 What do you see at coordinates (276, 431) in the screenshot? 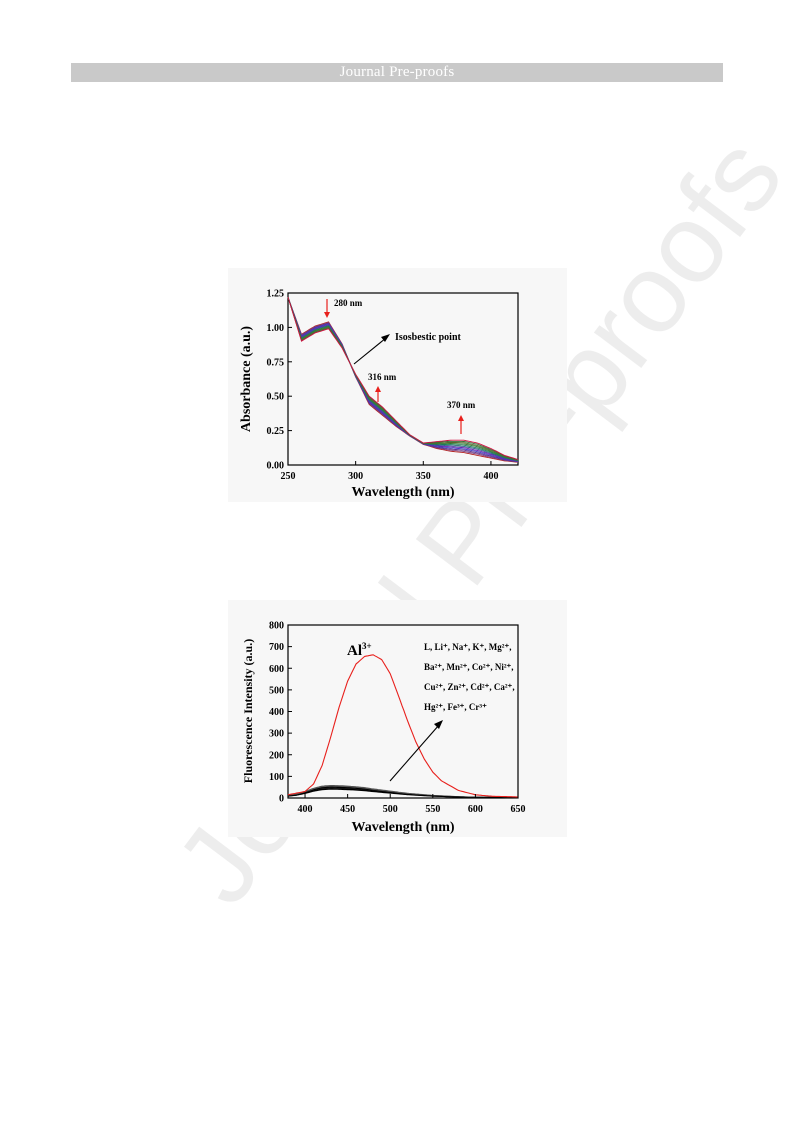
I see `absorbance-y-tick-label: 0.25` at bounding box center [276, 431].